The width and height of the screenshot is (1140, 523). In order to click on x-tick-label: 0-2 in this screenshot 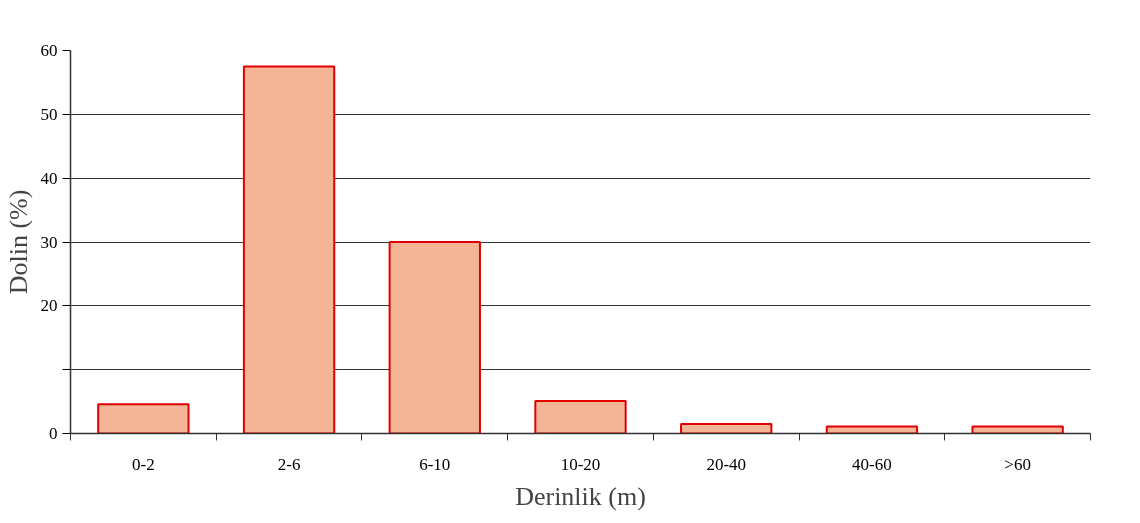, I will do `click(143, 464)`.